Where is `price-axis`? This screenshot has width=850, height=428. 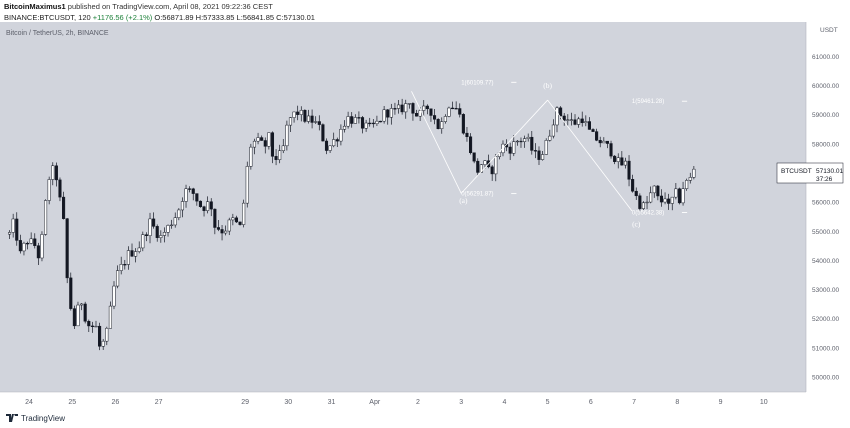
price-axis is located at coordinates (828, 207).